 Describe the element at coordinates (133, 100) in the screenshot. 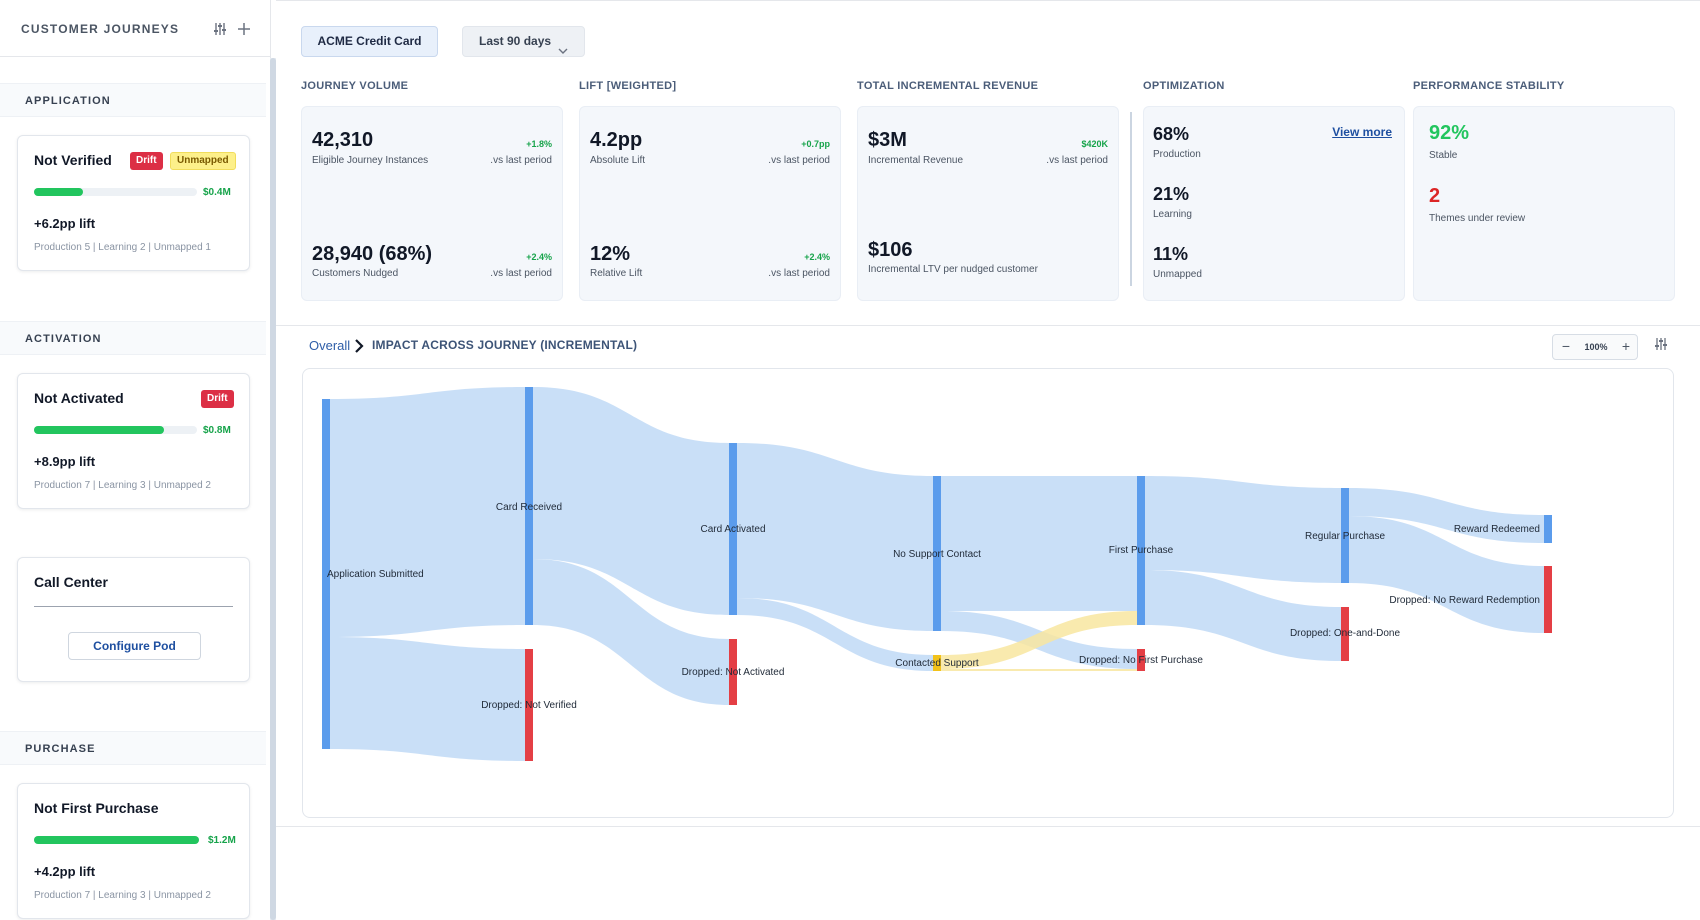

I see `section-header-application: APPLICATION` at that location.